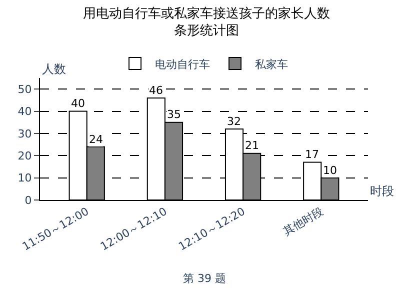 This screenshot has height=290, width=413. I want to click on legend-label: 电动自行车, so click(182, 64).